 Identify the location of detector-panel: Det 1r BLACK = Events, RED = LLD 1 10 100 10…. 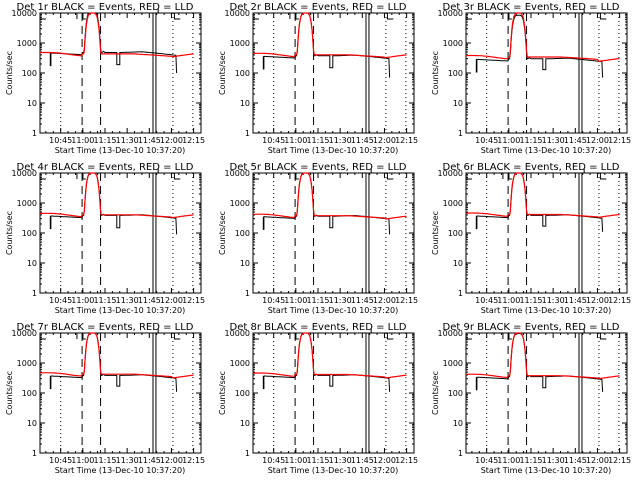
(105, 78).